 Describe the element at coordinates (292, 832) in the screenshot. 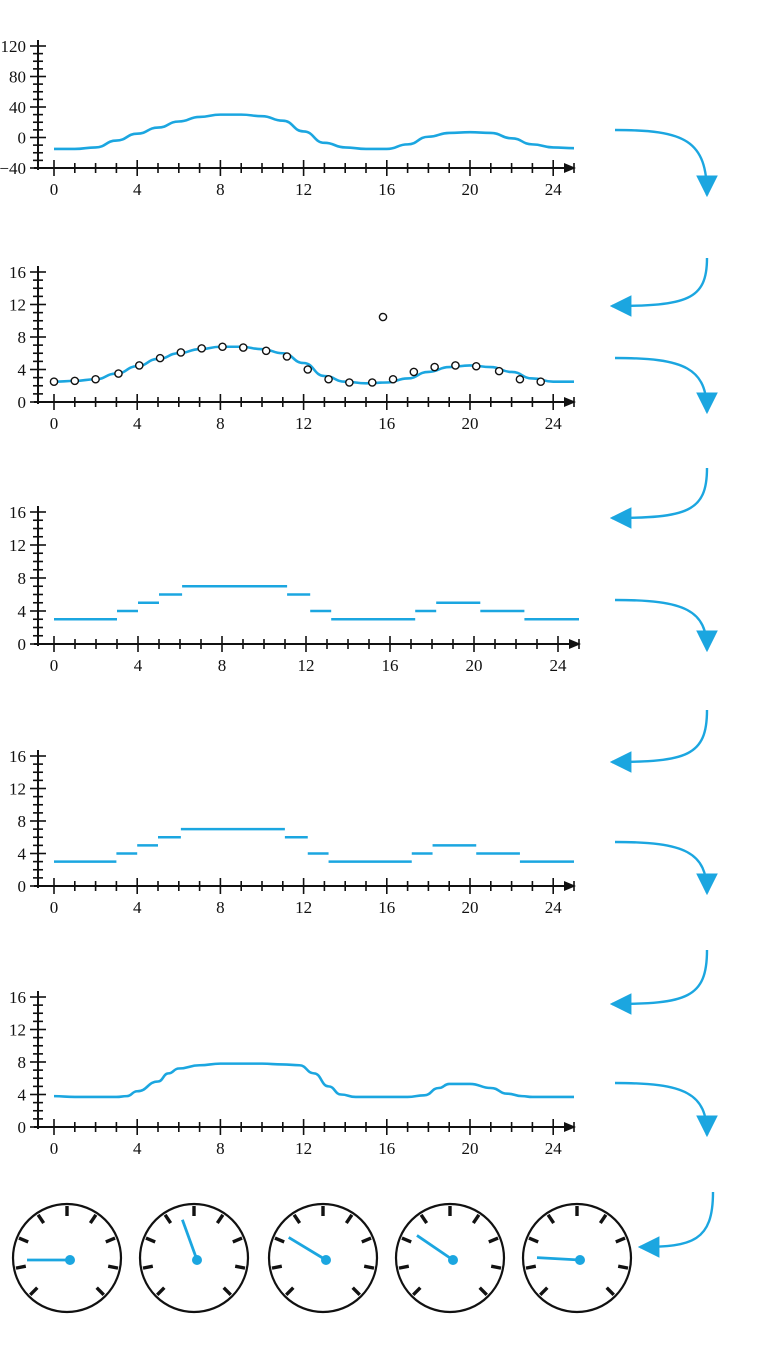

I see `chart-d: 0 4 8 12 16 0 4 8 12 16 20 24` at that location.